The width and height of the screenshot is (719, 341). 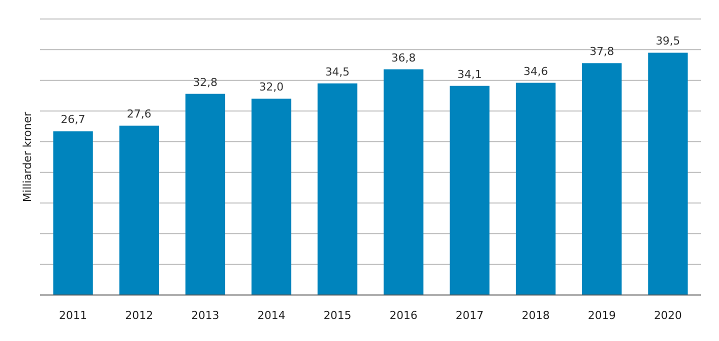 I want to click on data-label: 32,8, so click(x=205, y=82).